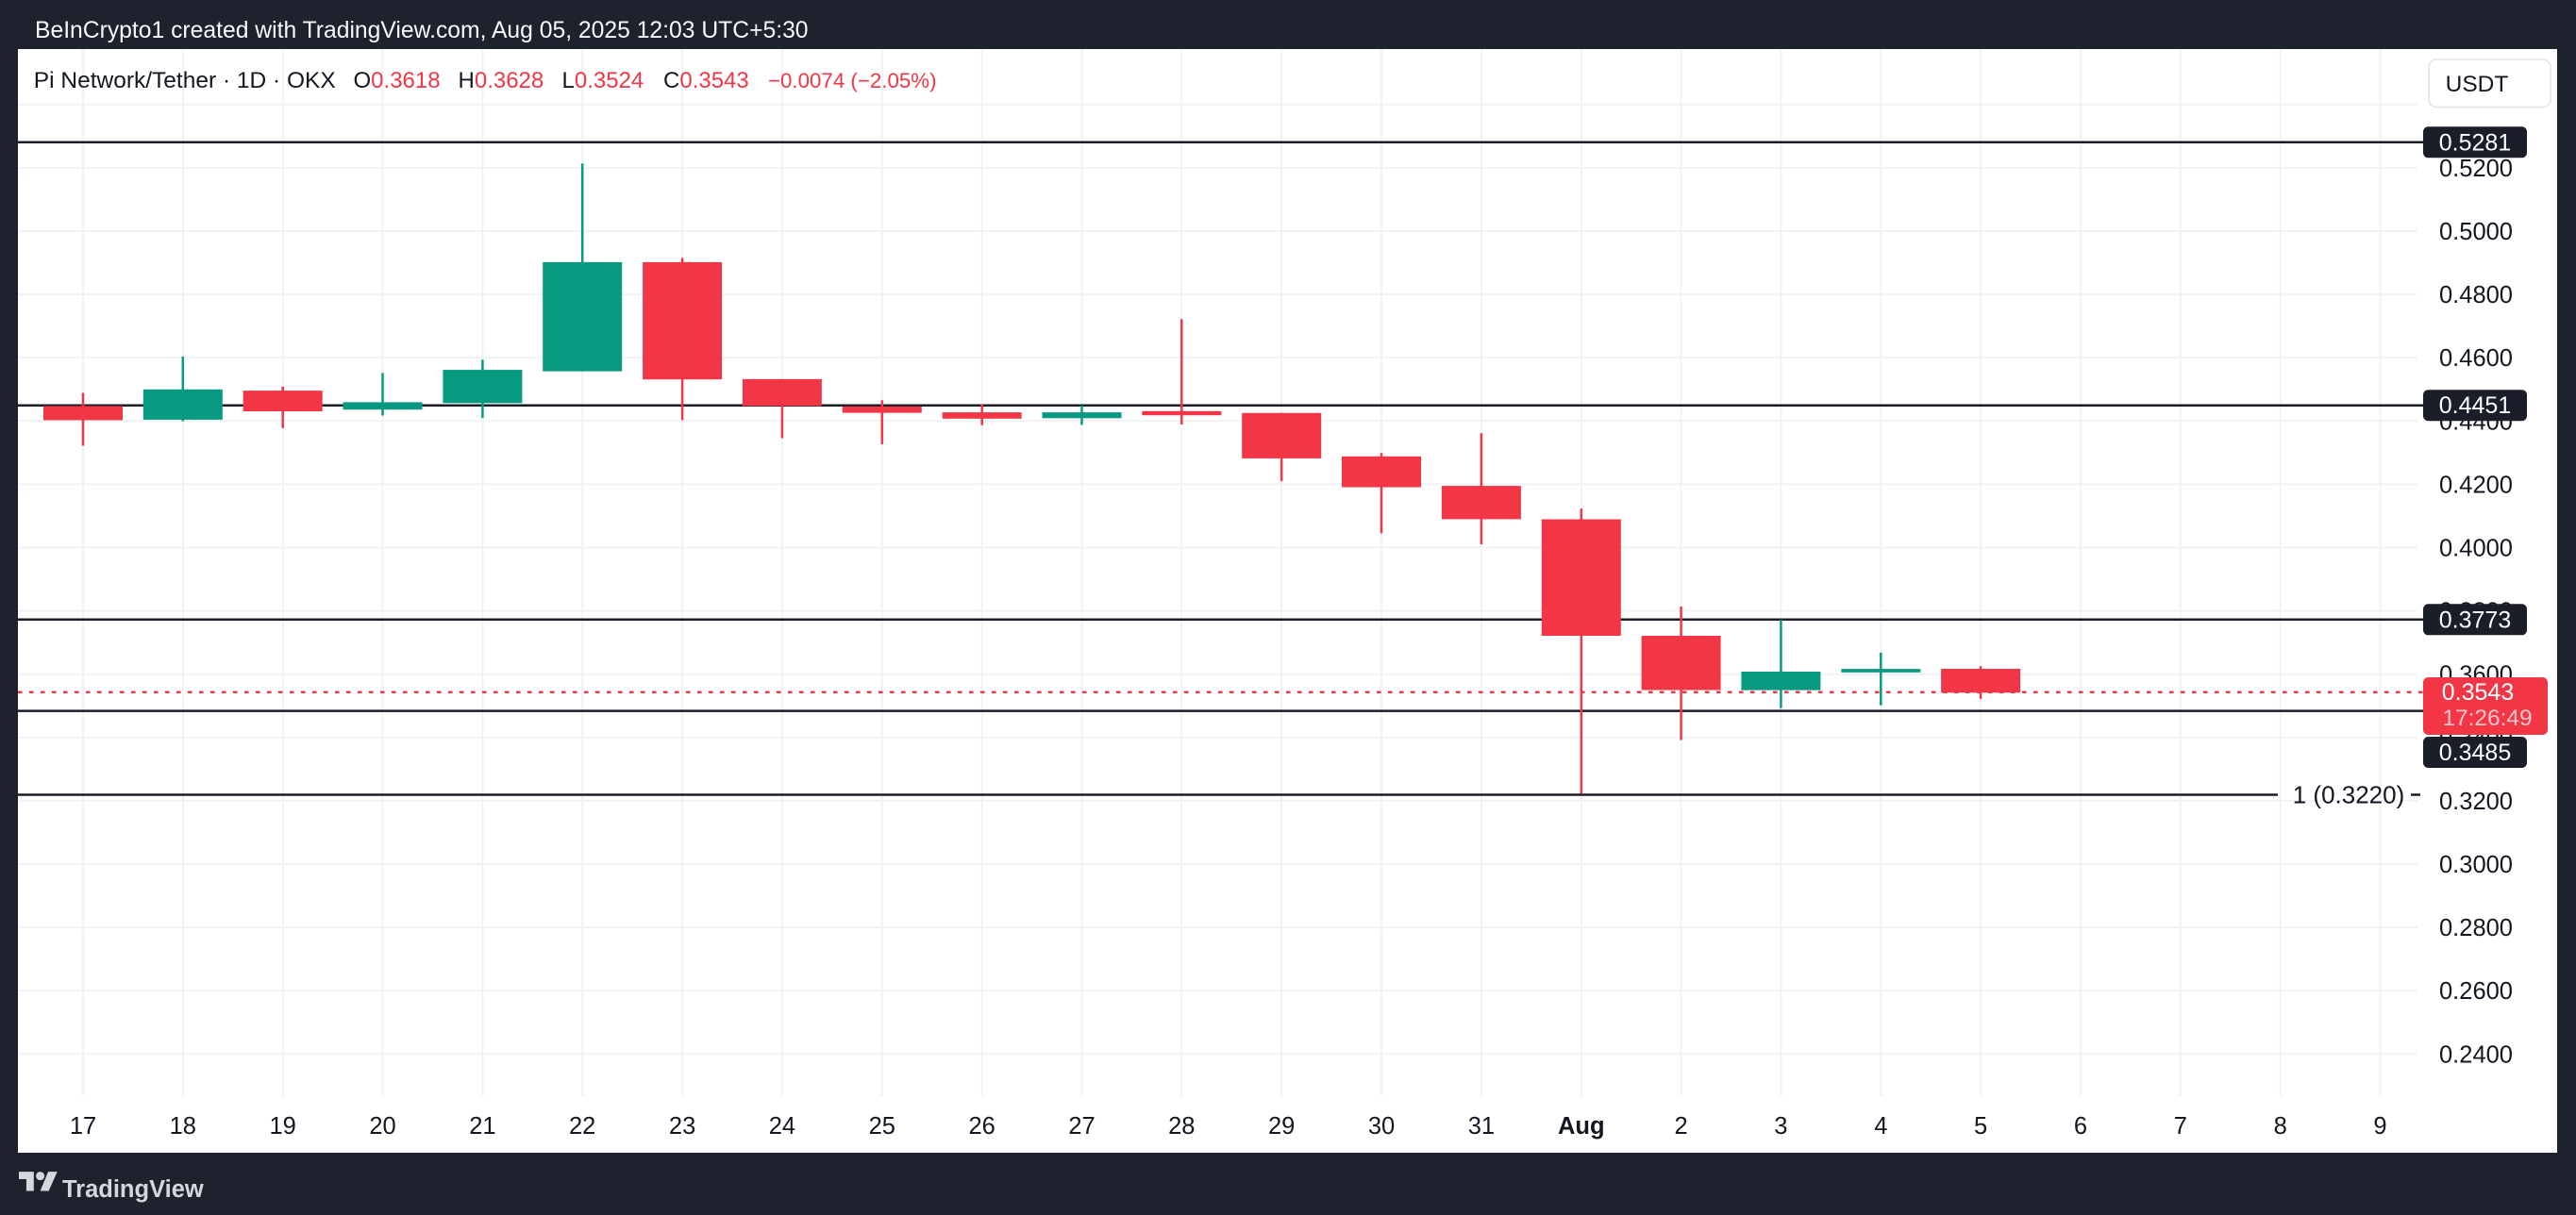  I want to click on svg-text: 0.5281, so click(2475, 142).